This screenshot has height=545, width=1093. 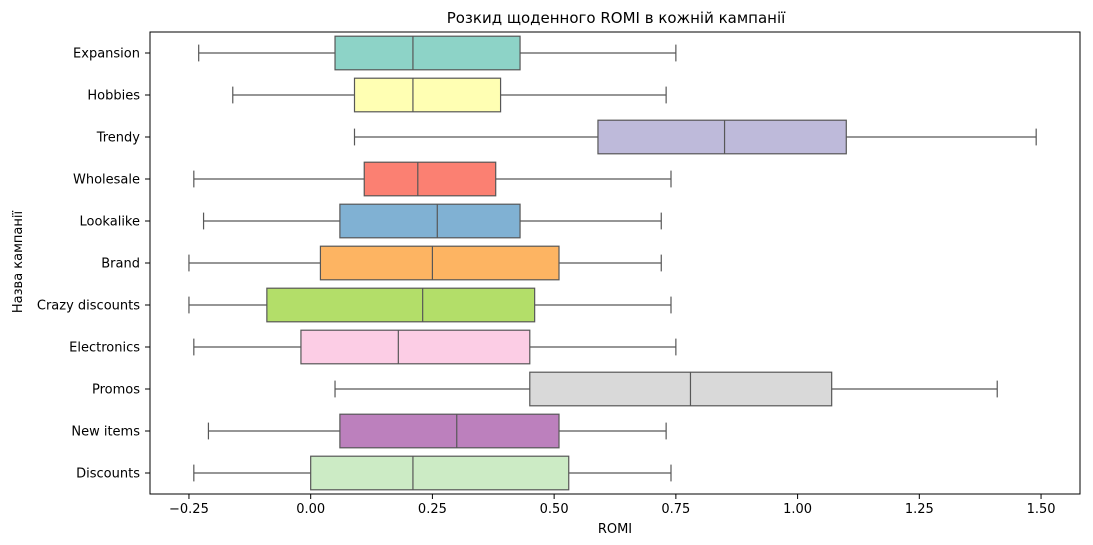 What do you see at coordinates (110, 222) in the screenshot?
I see `y-tick-label: Lookalike` at bounding box center [110, 222].